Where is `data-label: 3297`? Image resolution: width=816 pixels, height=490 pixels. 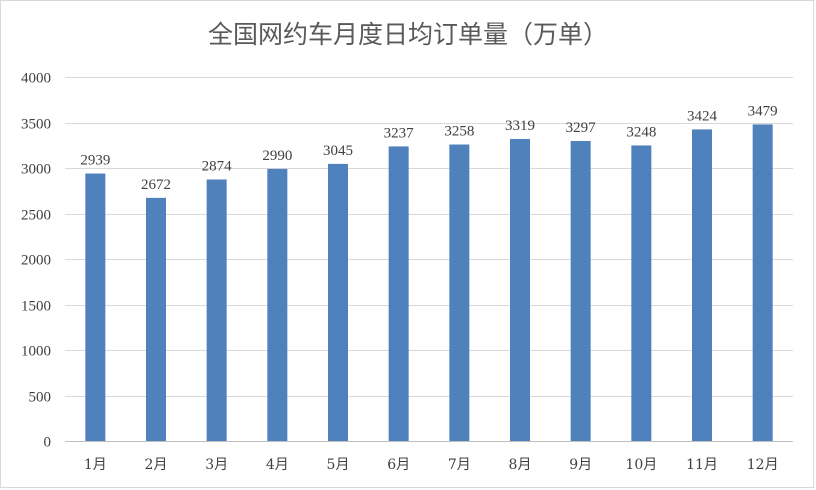
data-label: 3297 is located at coordinates (581, 128).